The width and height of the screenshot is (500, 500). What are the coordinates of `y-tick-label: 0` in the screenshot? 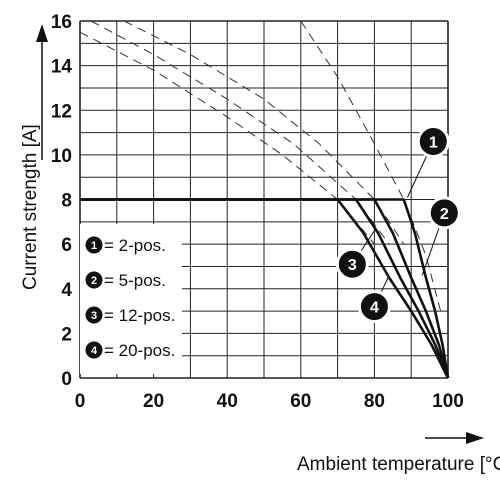 It's located at (66, 379).